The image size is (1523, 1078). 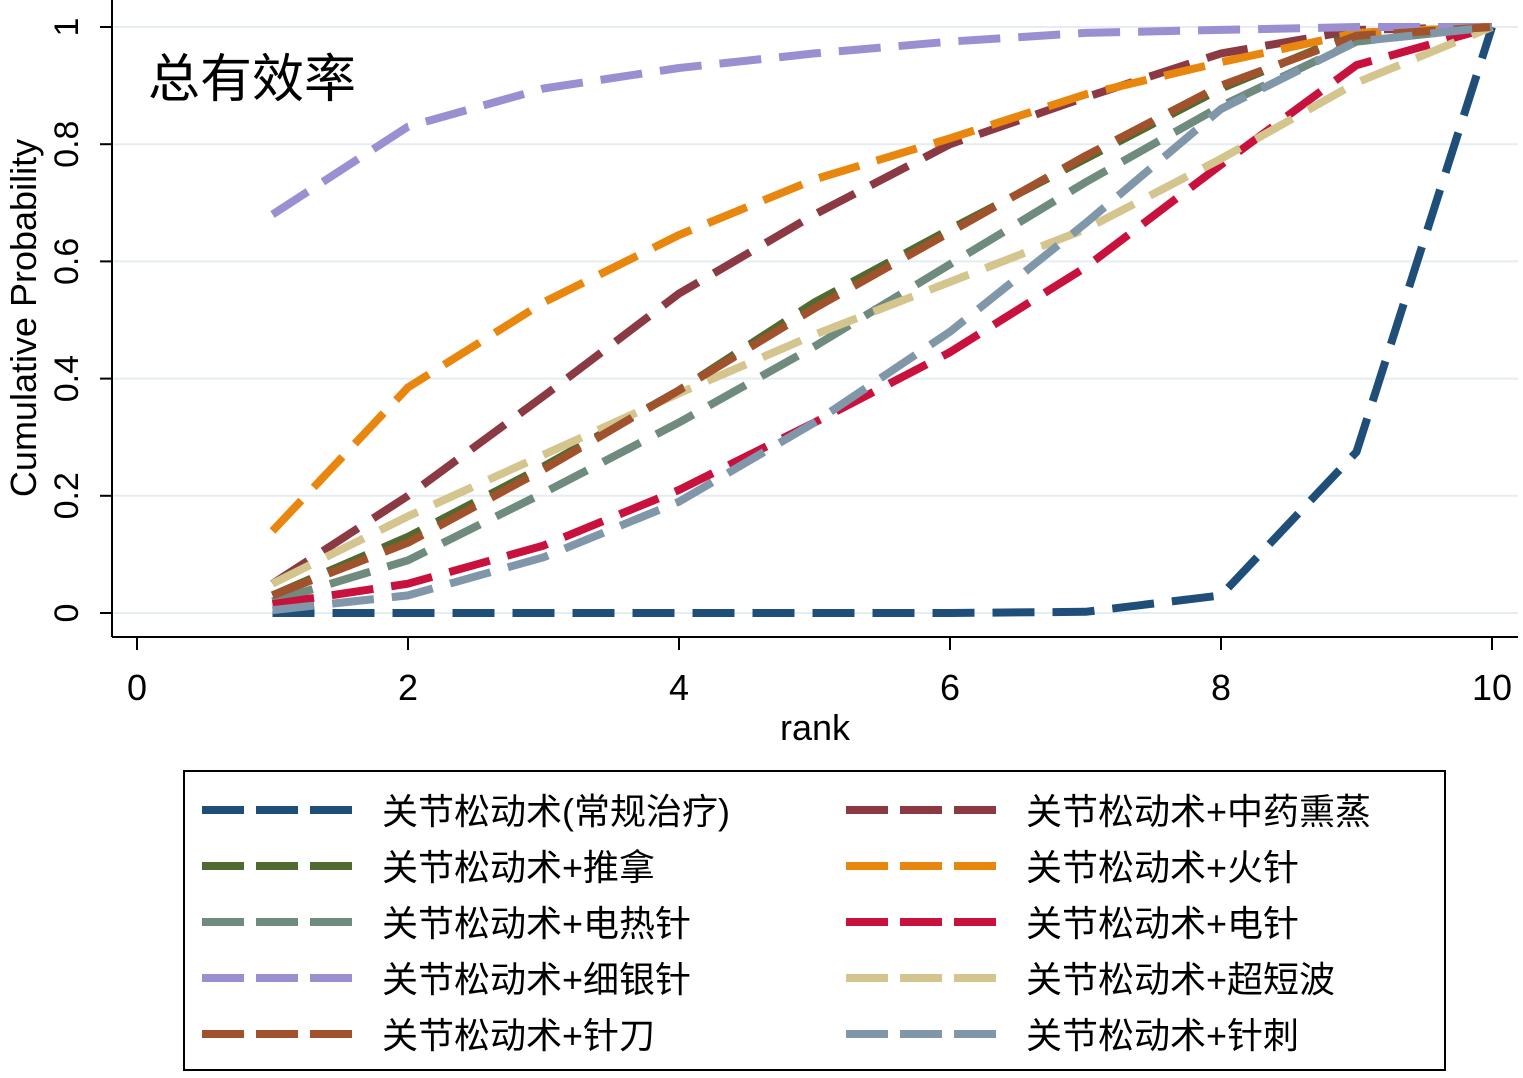 I want to click on y-tick-label: 0.2, so click(x=67, y=495).